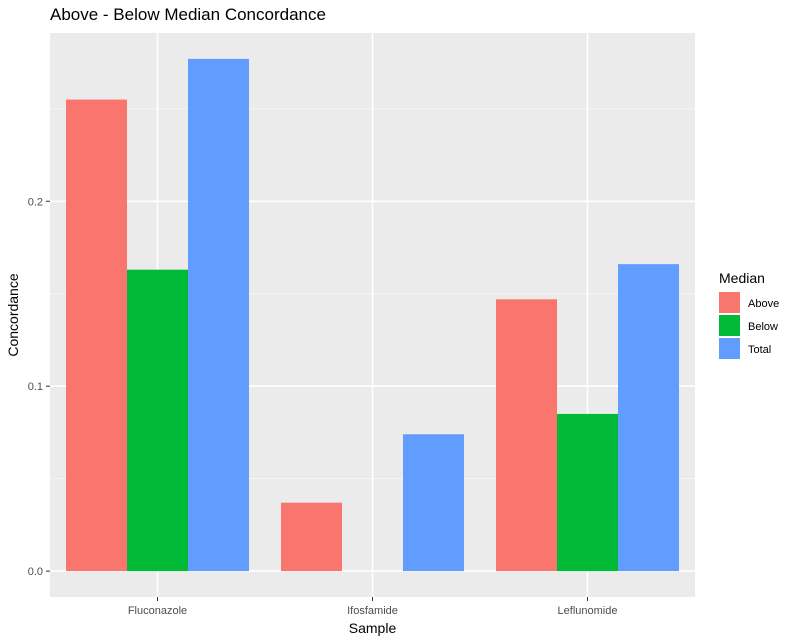  I want to click on x-tick-label: Leflunomide, so click(588, 611).